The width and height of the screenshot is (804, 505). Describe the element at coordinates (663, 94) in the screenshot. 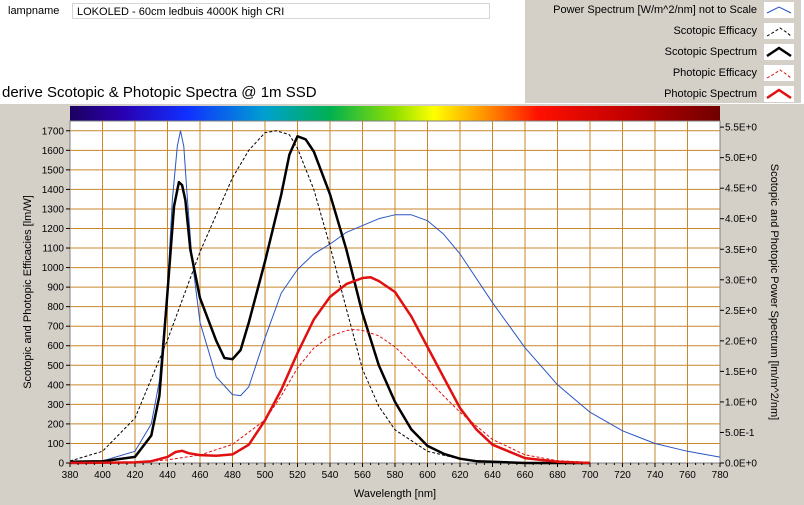

I see `legend-item-photopic-spectrum: Photopic Spectrum` at that location.